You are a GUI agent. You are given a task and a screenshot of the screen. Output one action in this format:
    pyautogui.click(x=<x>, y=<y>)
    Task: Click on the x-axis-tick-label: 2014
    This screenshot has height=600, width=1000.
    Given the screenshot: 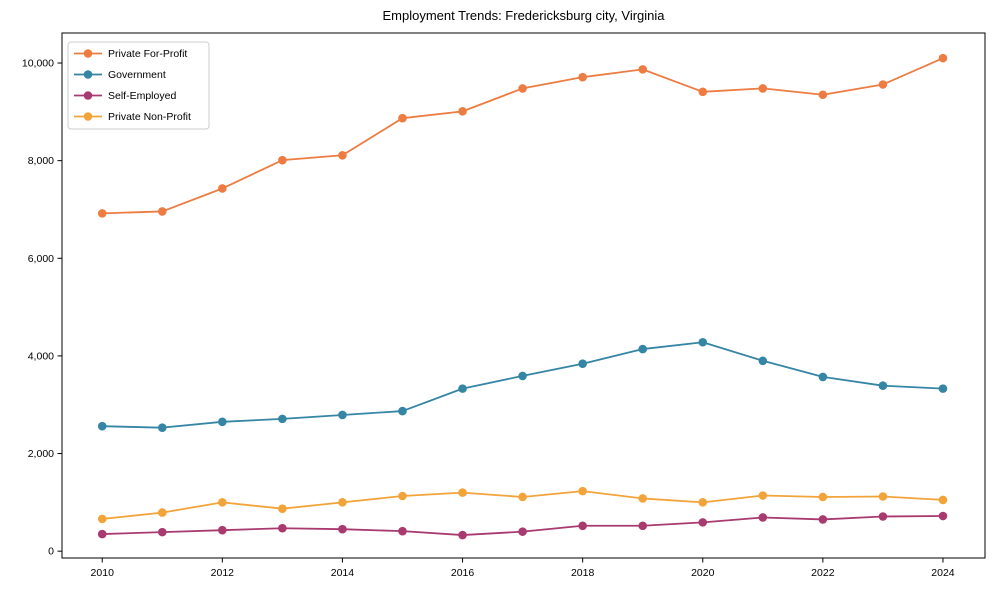 What is the action you would take?
    pyautogui.click(x=343, y=573)
    